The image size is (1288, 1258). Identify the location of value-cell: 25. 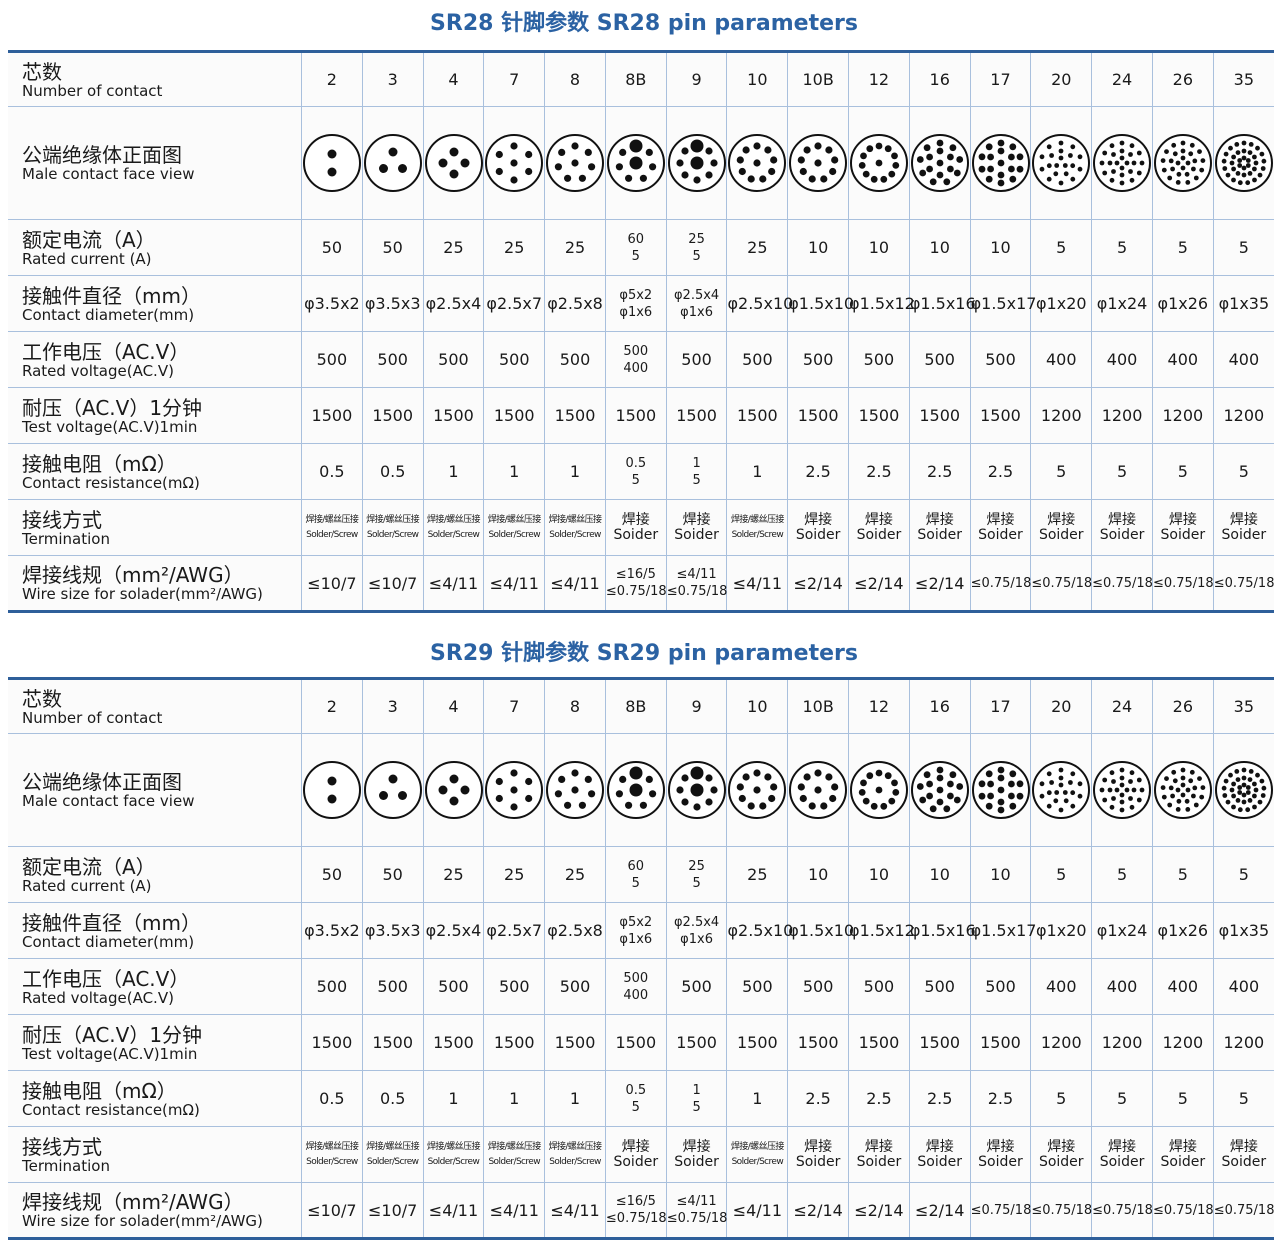
(514, 874).